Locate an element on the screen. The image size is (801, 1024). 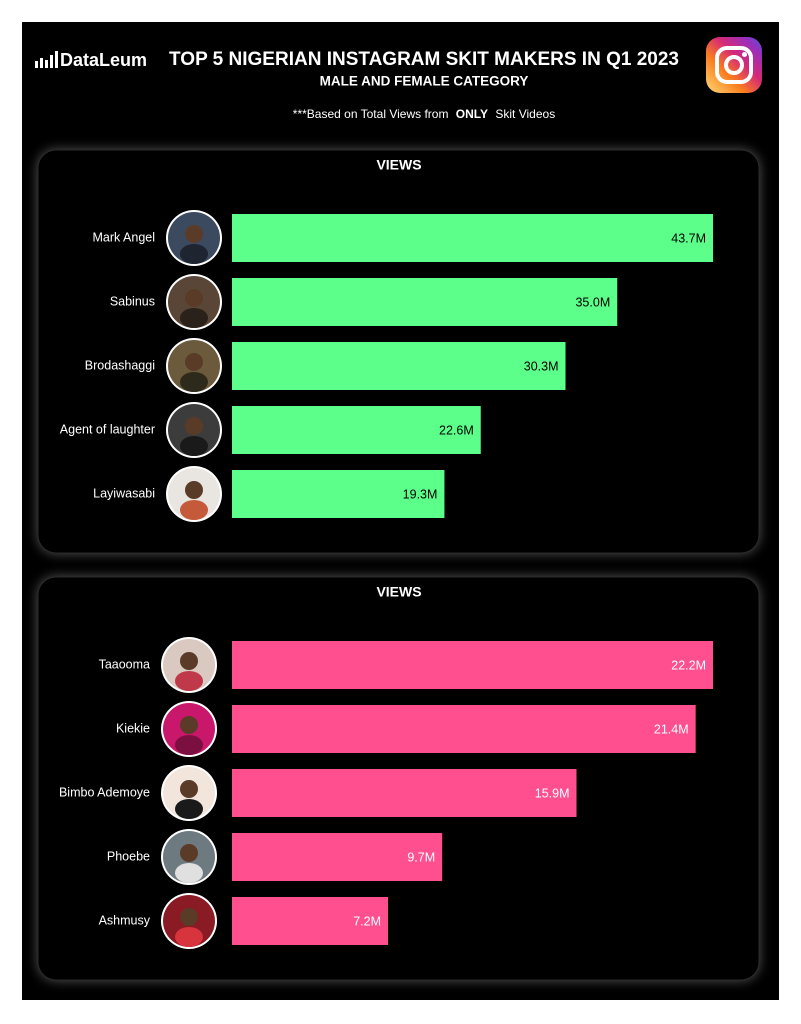
brand-name: DataLeum is located at coordinates (103, 60).